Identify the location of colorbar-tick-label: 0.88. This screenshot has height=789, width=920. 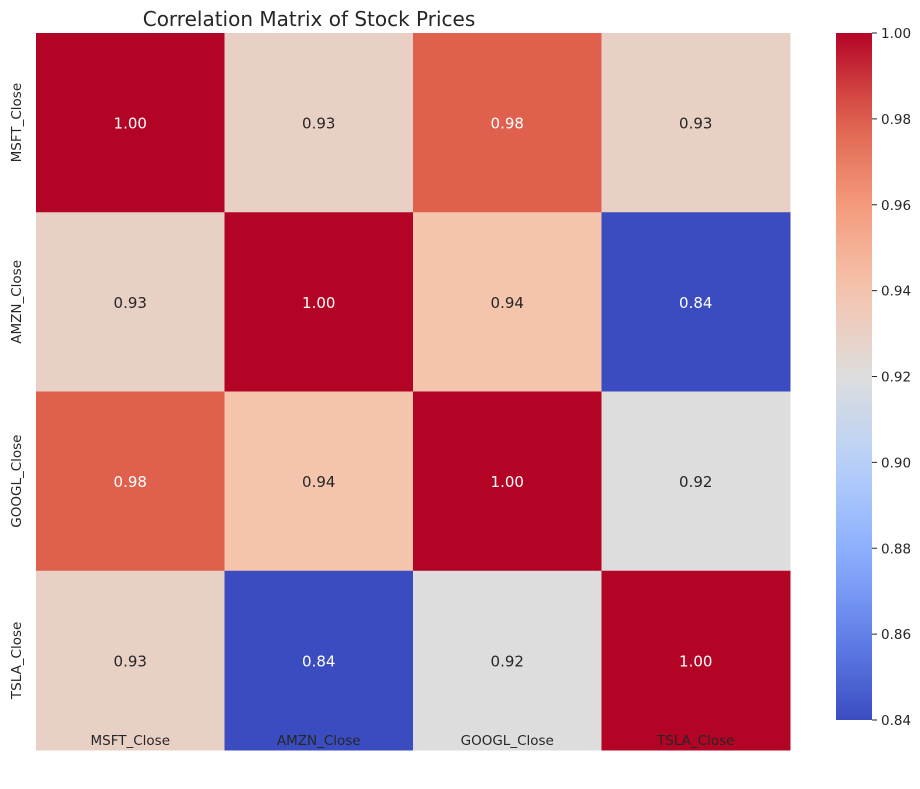
(896, 549).